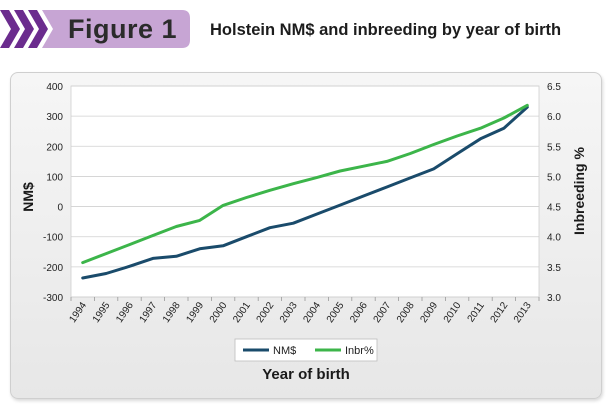  Describe the element at coordinates (554, 193) in the screenshot. I see `right-axis-ticks: 6.5 6.0 5.5 5.0 4.5 4.0 3.5 3.0` at that location.